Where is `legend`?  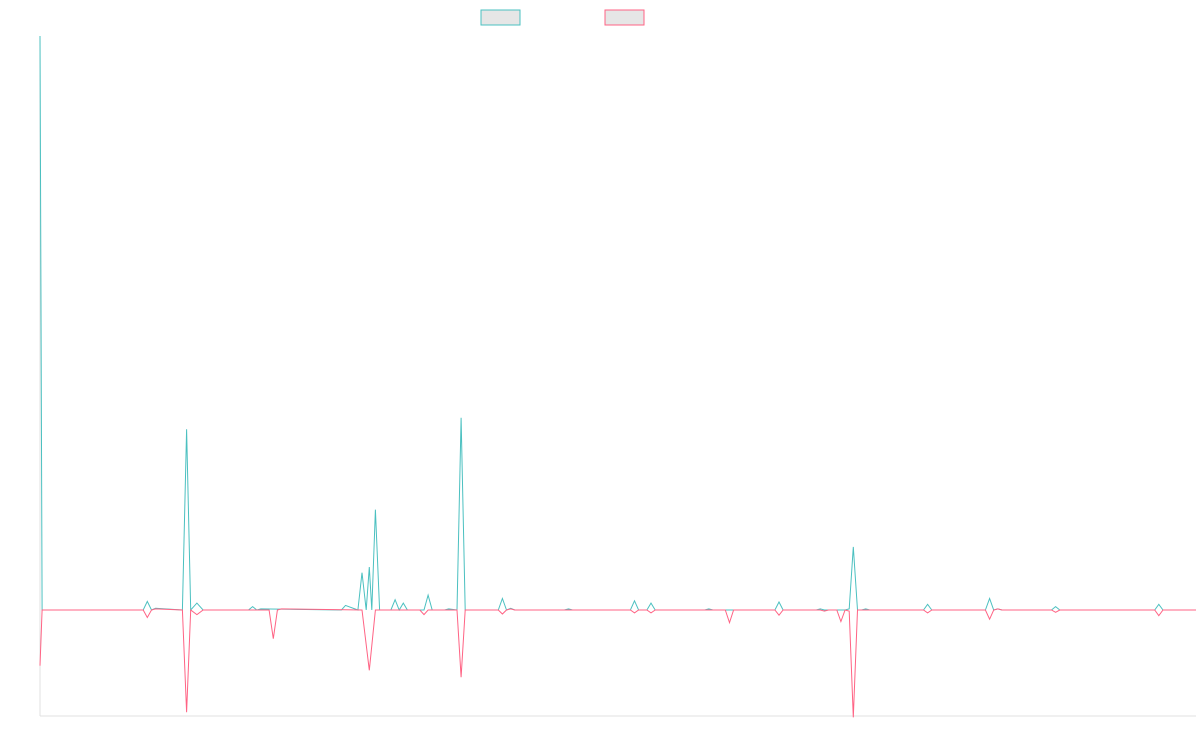
legend is located at coordinates (562, 17).